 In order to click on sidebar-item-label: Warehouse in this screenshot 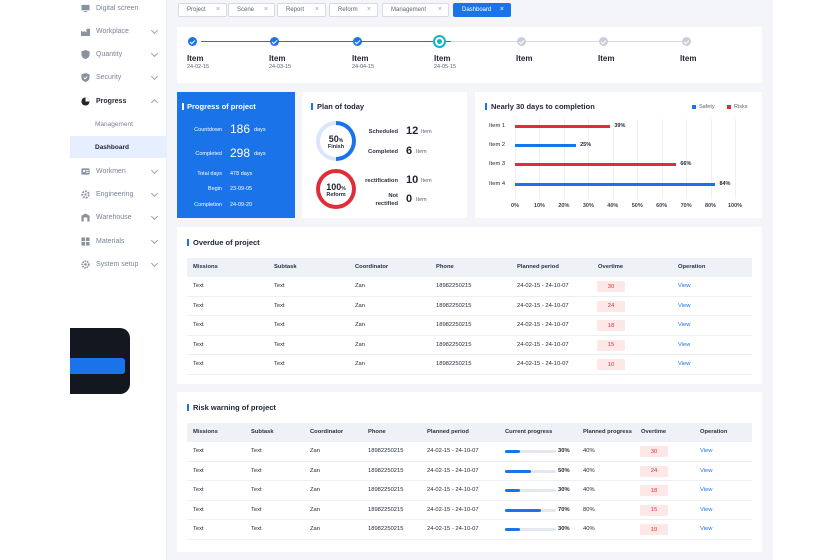, I will do `click(114, 217)`.